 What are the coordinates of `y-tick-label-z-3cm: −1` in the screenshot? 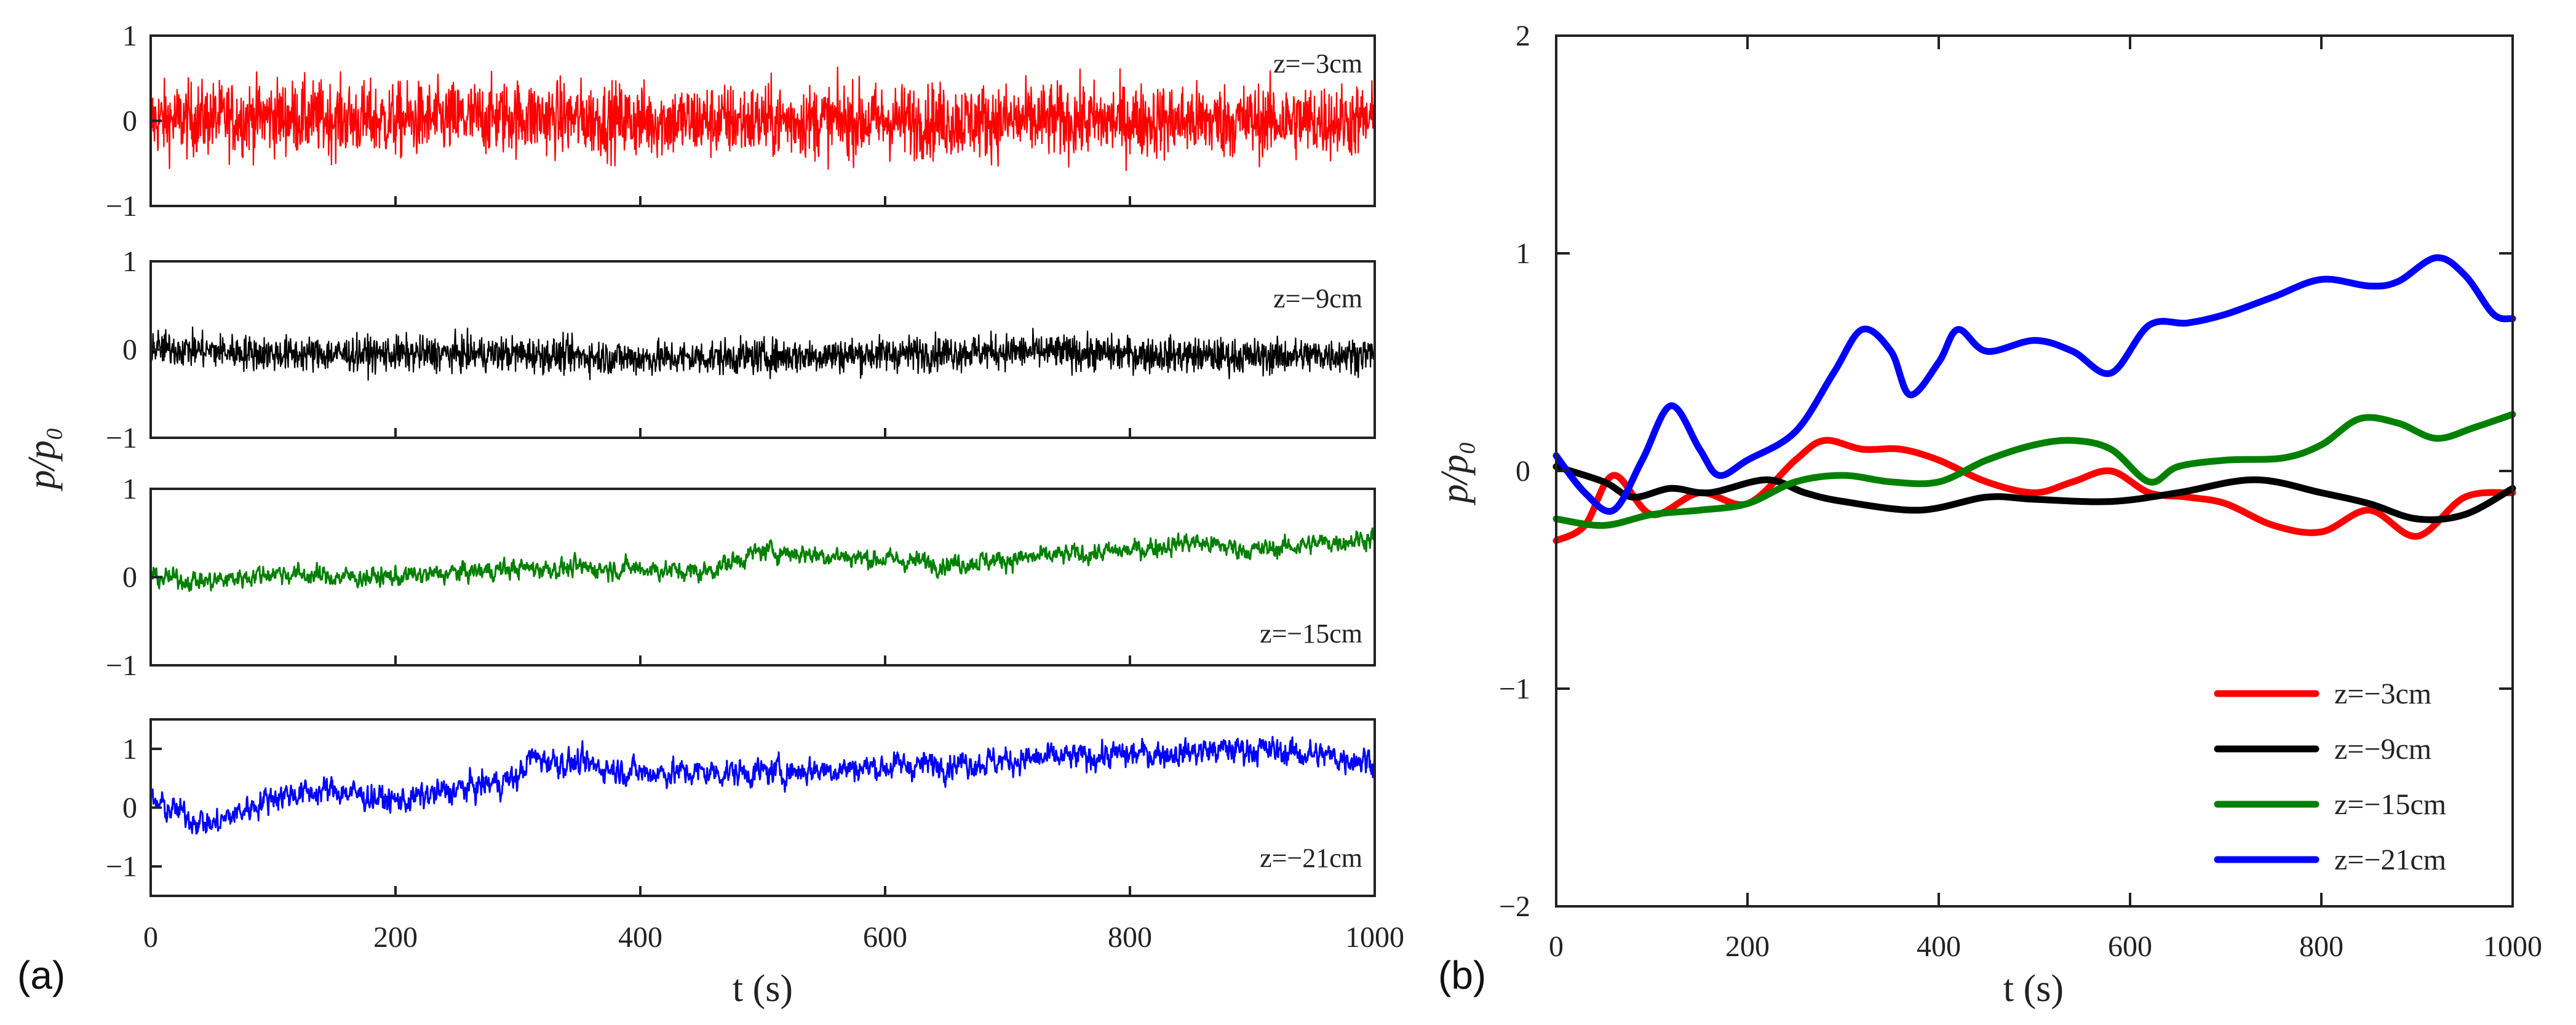 It's located at (121, 206).